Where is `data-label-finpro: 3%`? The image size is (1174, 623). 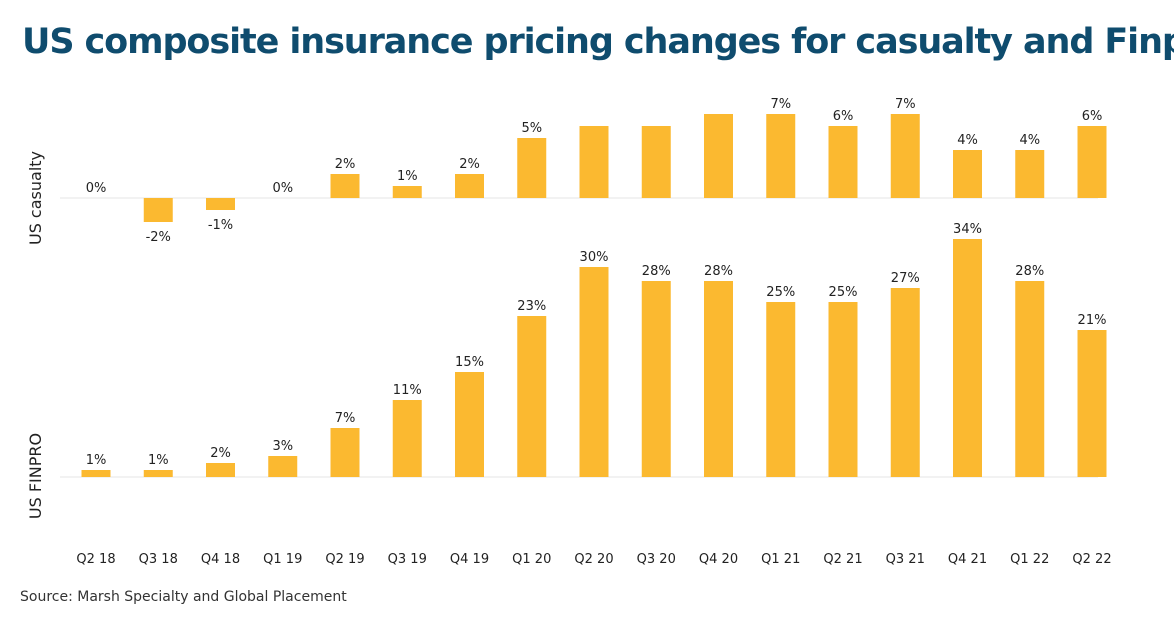 data-label-finpro: 3% is located at coordinates (282, 446).